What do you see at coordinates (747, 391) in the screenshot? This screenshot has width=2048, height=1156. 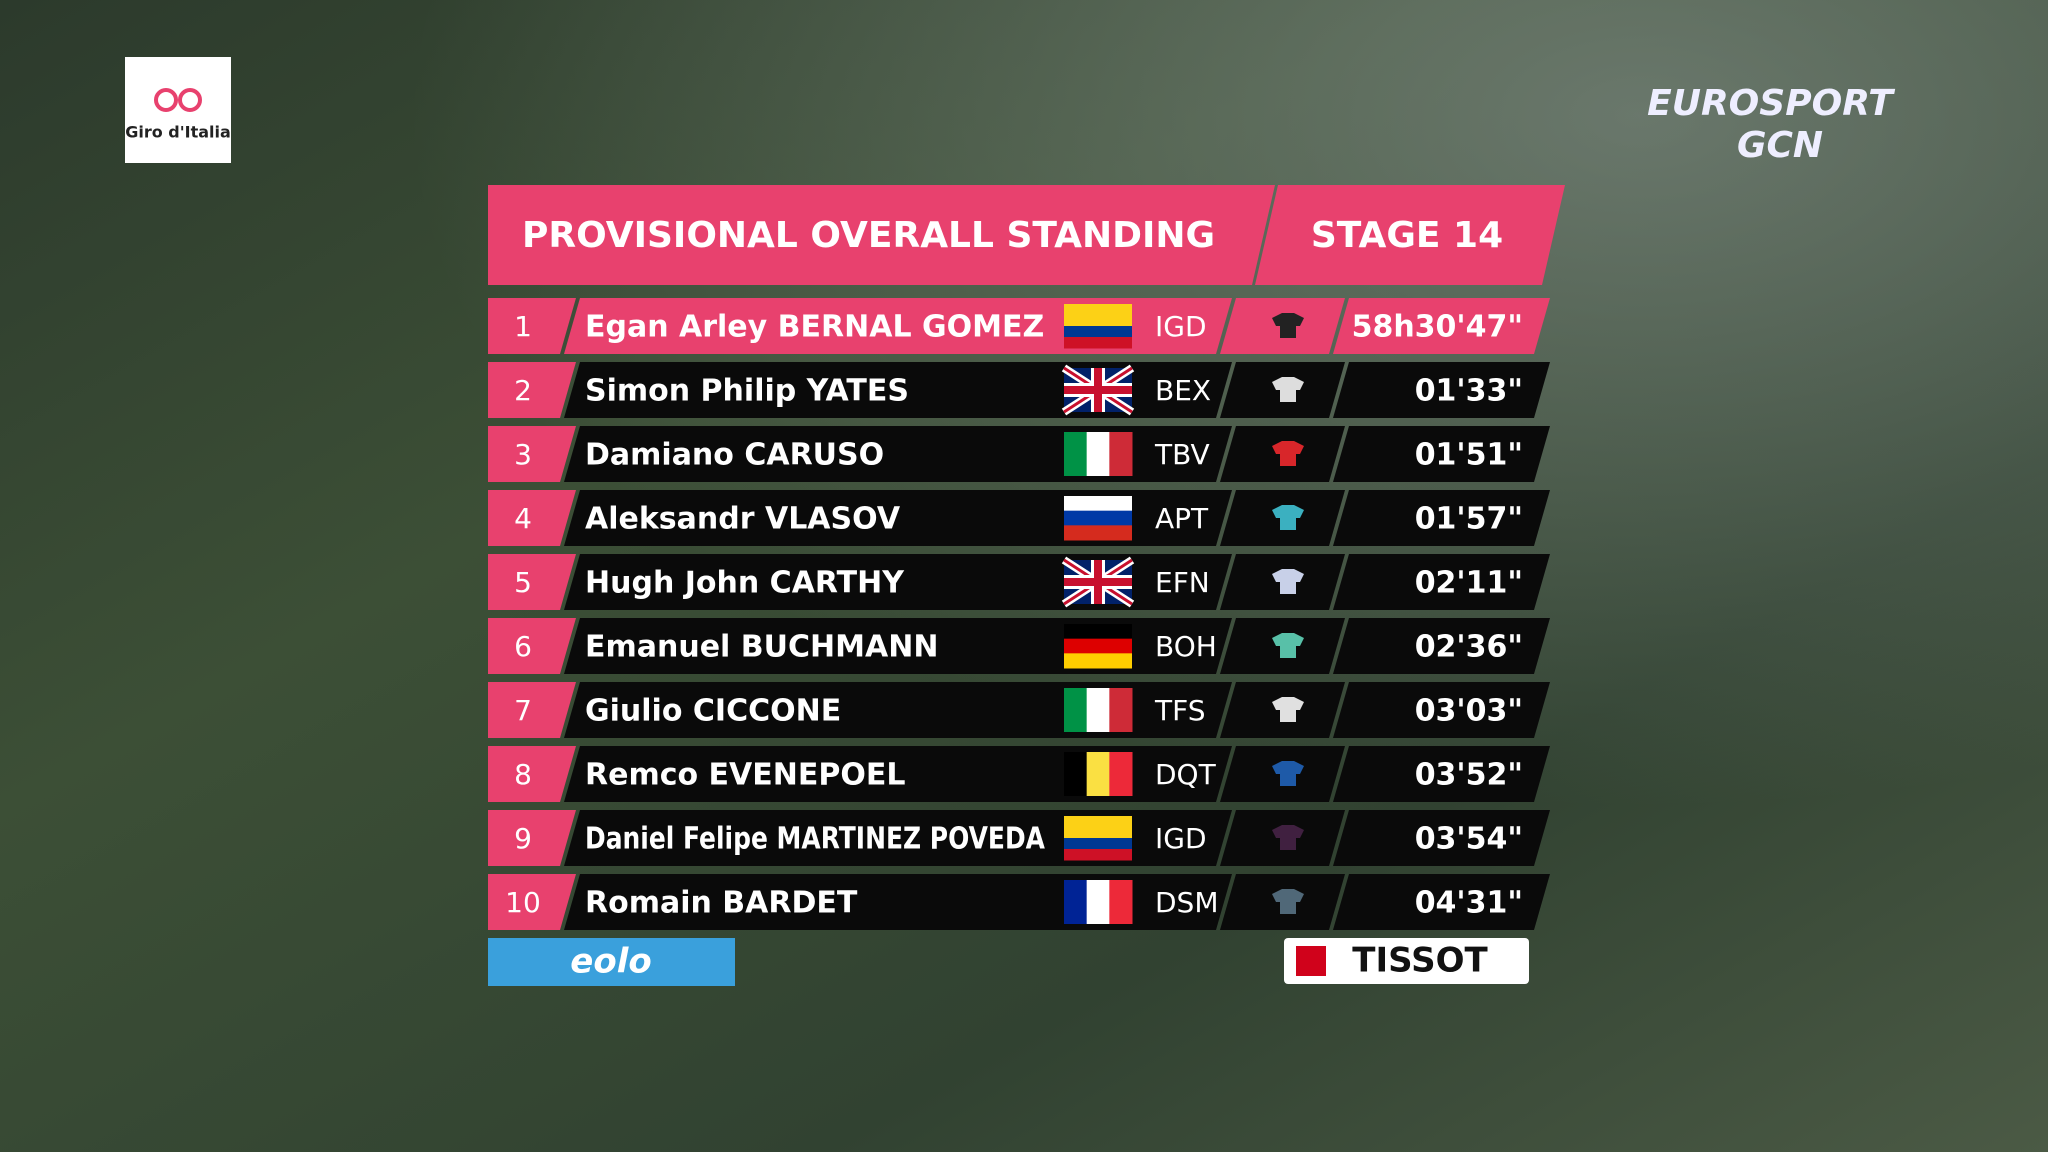 I see `rider-name: Simon Philip YATES` at bounding box center [747, 391].